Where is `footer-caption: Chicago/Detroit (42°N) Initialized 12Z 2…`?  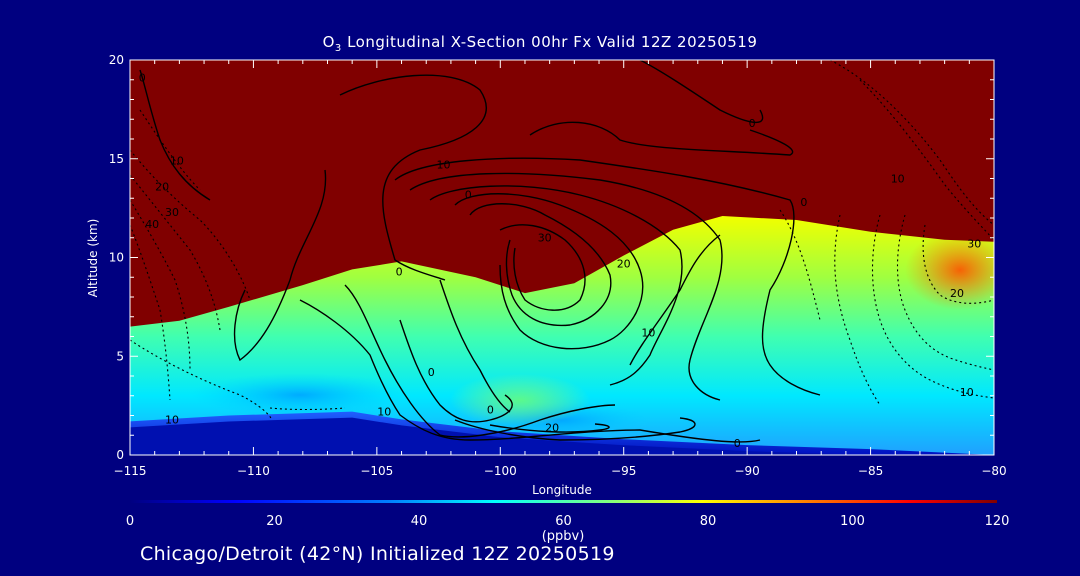 footer-caption: Chicago/Detroit (42°N) Initialized 12Z 2… is located at coordinates (377, 554).